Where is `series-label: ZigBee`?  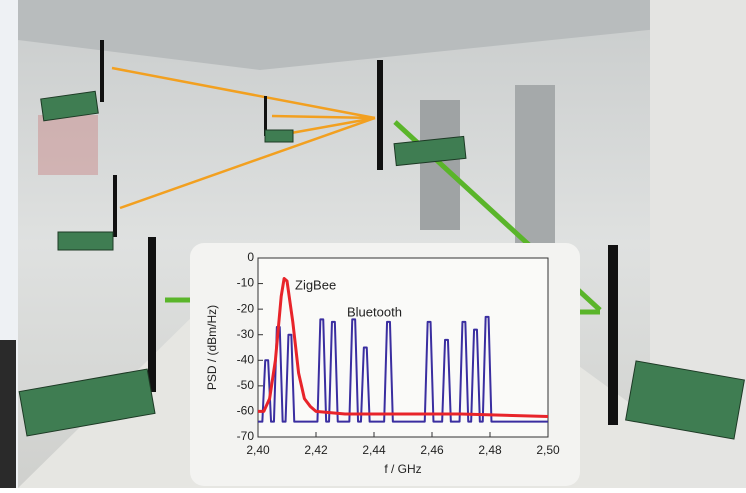
series-label: ZigBee is located at coordinates (315, 284).